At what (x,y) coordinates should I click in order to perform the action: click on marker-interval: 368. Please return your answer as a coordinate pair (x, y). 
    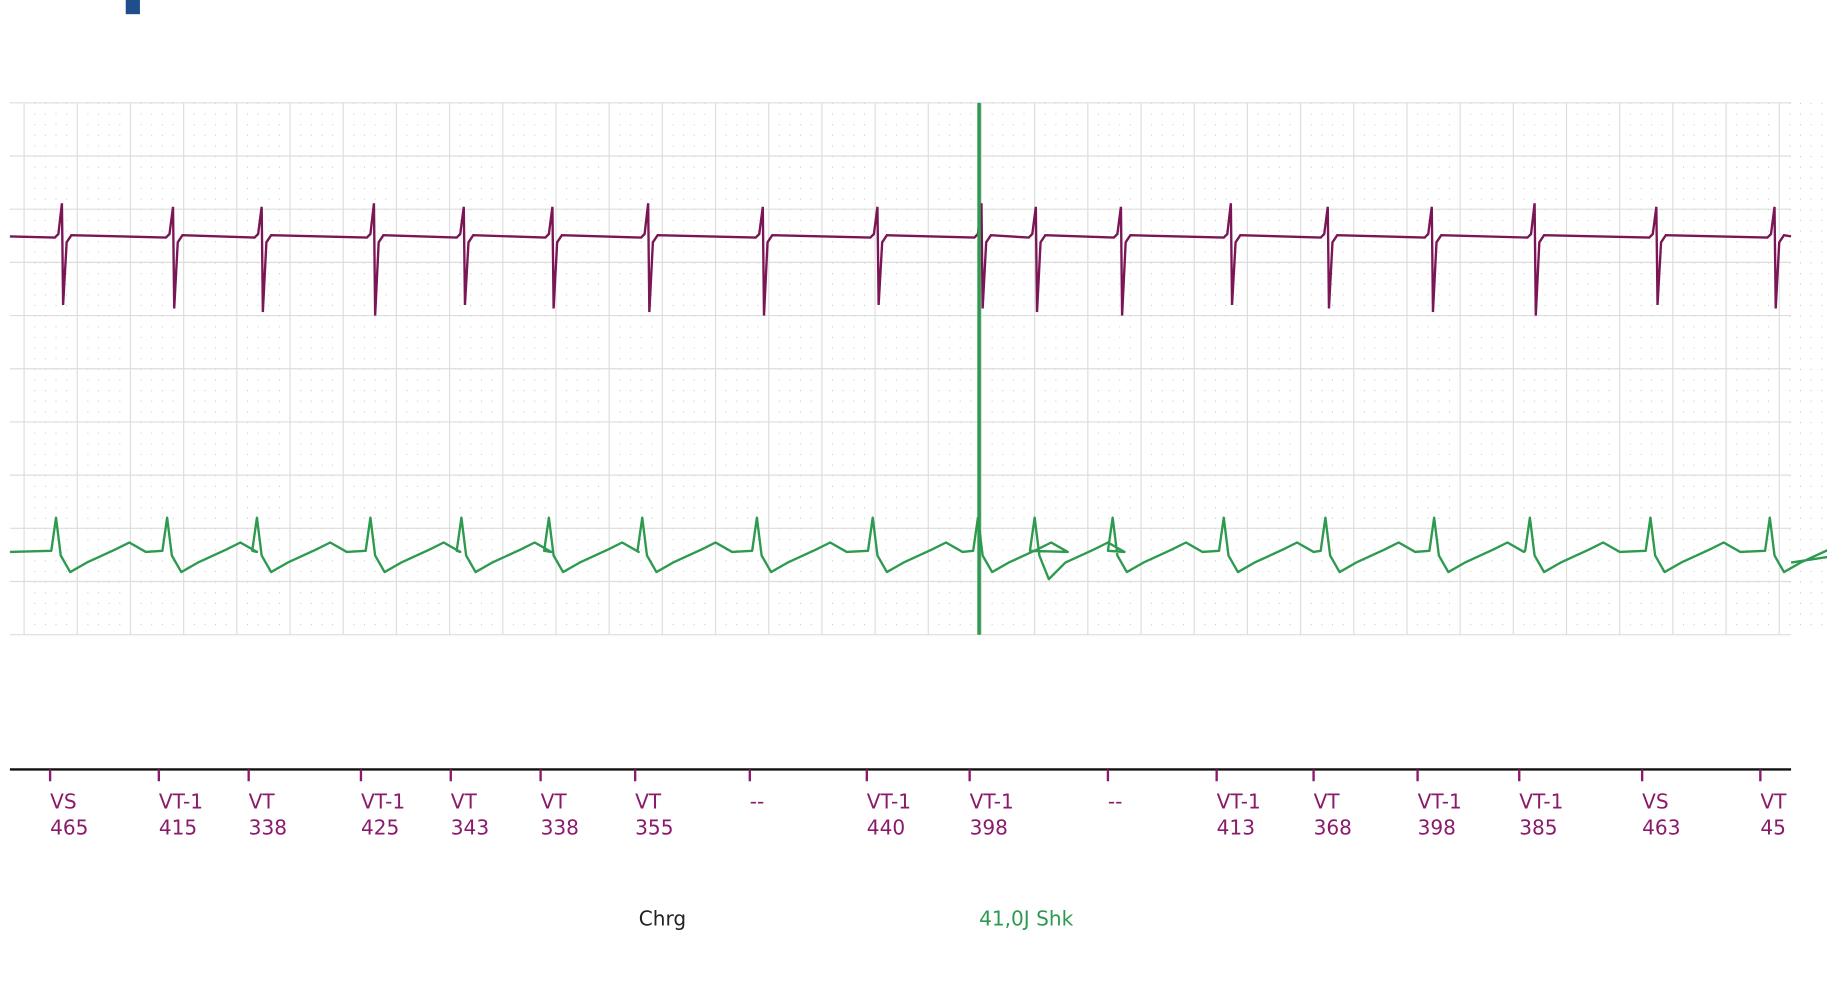
    Looking at the image, I should click on (1333, 827).